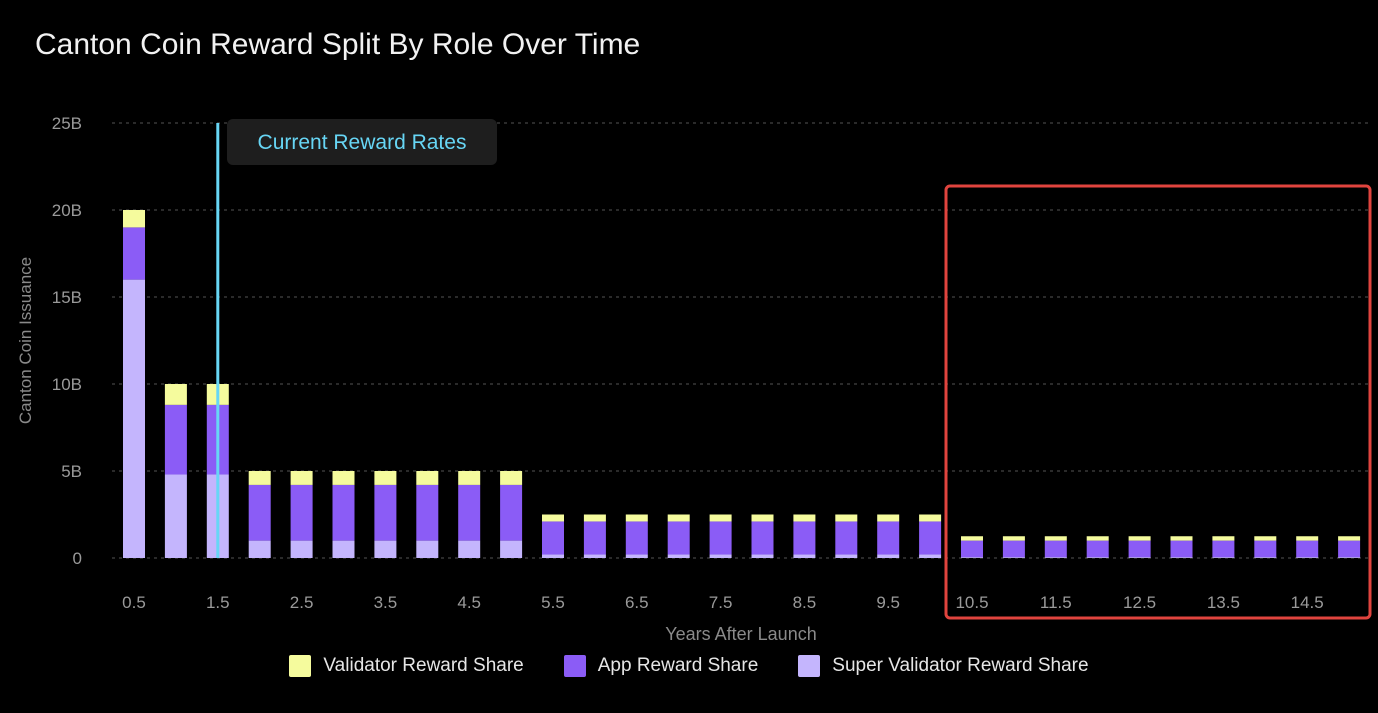 Image resolution: width=1378 pixels, height=713 pixels. What do you see at coordinates (1307, 602) in the screenshot?
I see `x-tick-label: 14.5` at bounding box center [1307, 602].